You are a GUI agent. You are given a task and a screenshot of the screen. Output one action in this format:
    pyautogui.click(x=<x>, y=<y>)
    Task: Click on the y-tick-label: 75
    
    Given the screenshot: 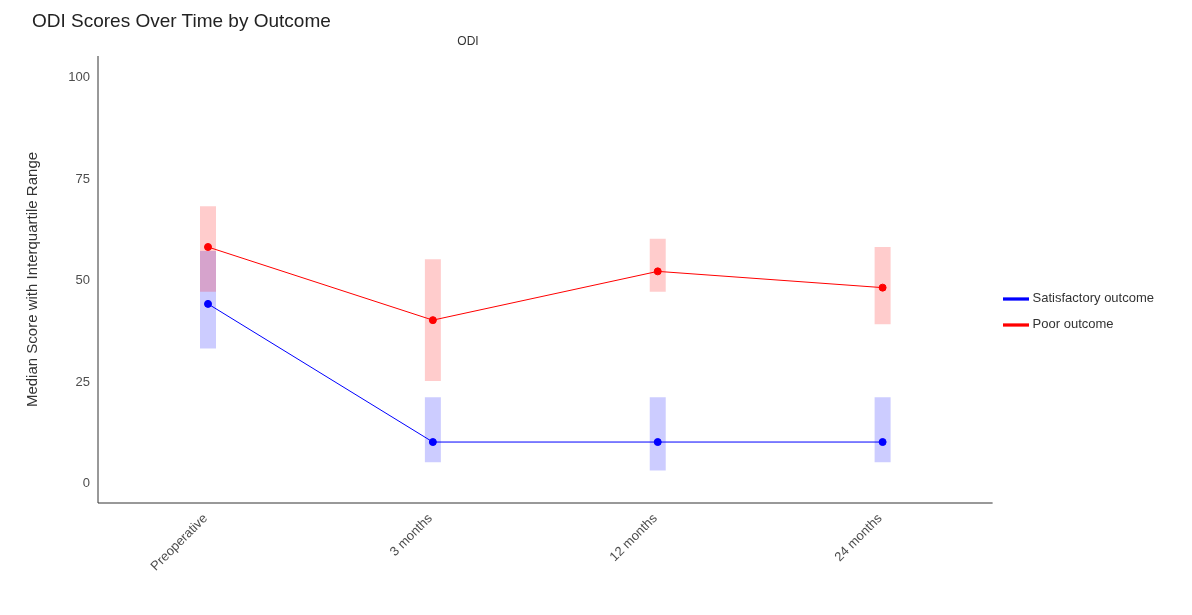 What is the action you would take?
    pyautogui.click(x=82, y=178)
    